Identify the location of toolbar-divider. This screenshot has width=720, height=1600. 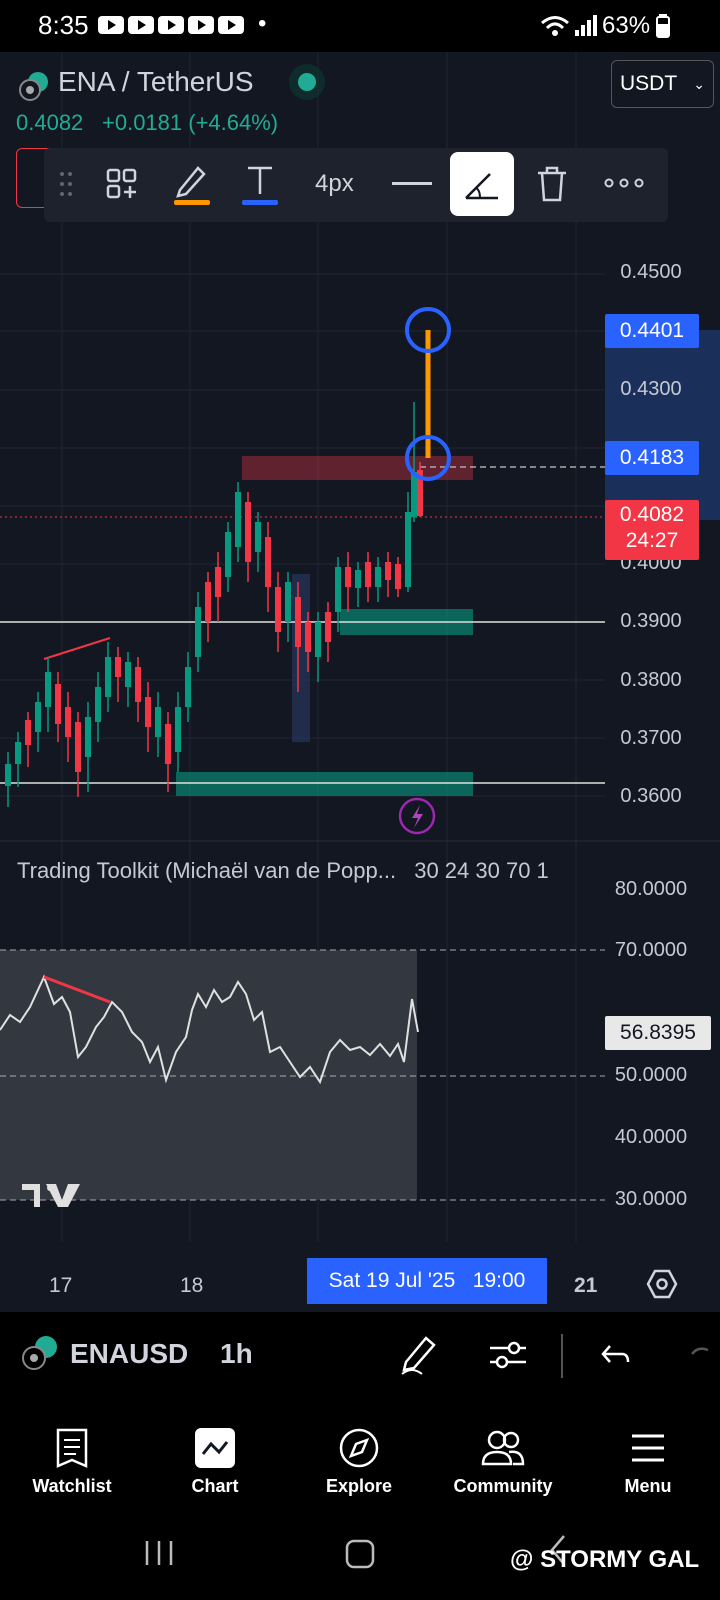
(562, 1356).